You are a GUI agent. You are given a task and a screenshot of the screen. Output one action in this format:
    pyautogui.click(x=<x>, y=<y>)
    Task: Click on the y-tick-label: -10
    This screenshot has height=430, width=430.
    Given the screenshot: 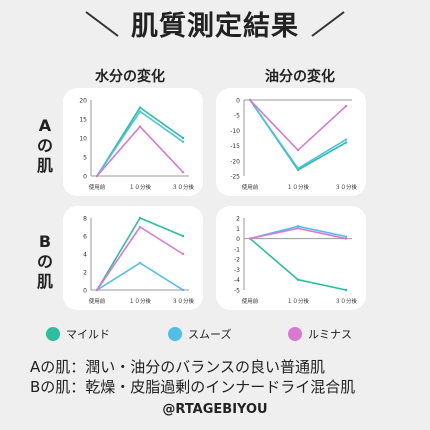 What is the action you would take?
    pyautogui.click(x=235, y=131)
    